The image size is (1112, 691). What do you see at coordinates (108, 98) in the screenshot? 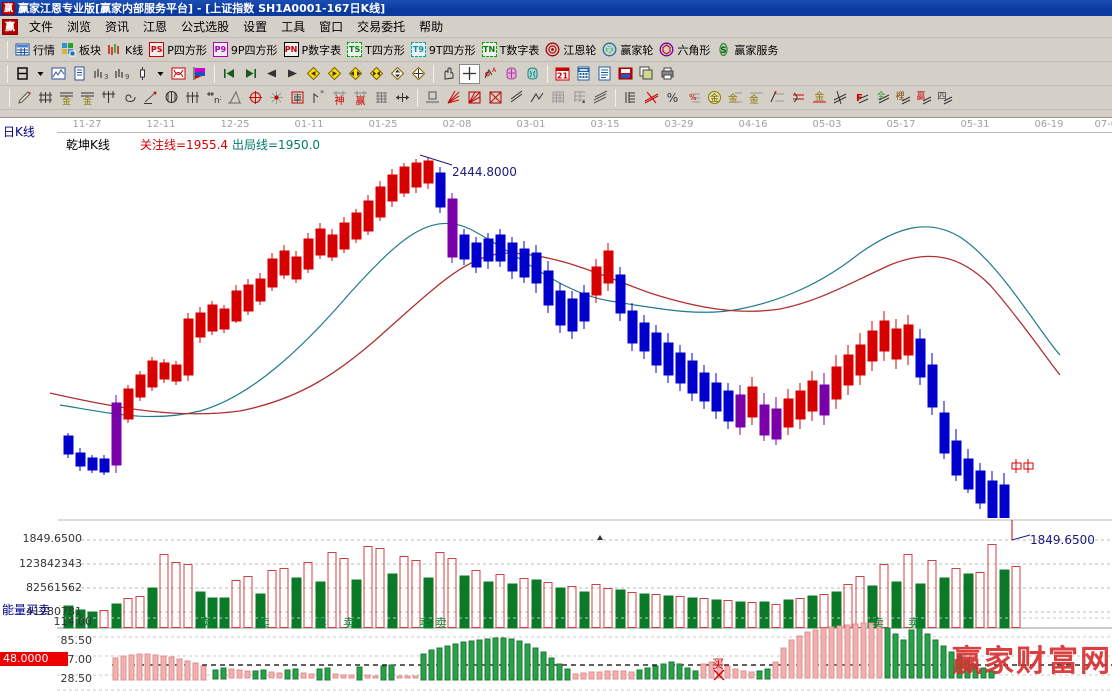
I see `time-grid-button` at bounding box center [108, 98].